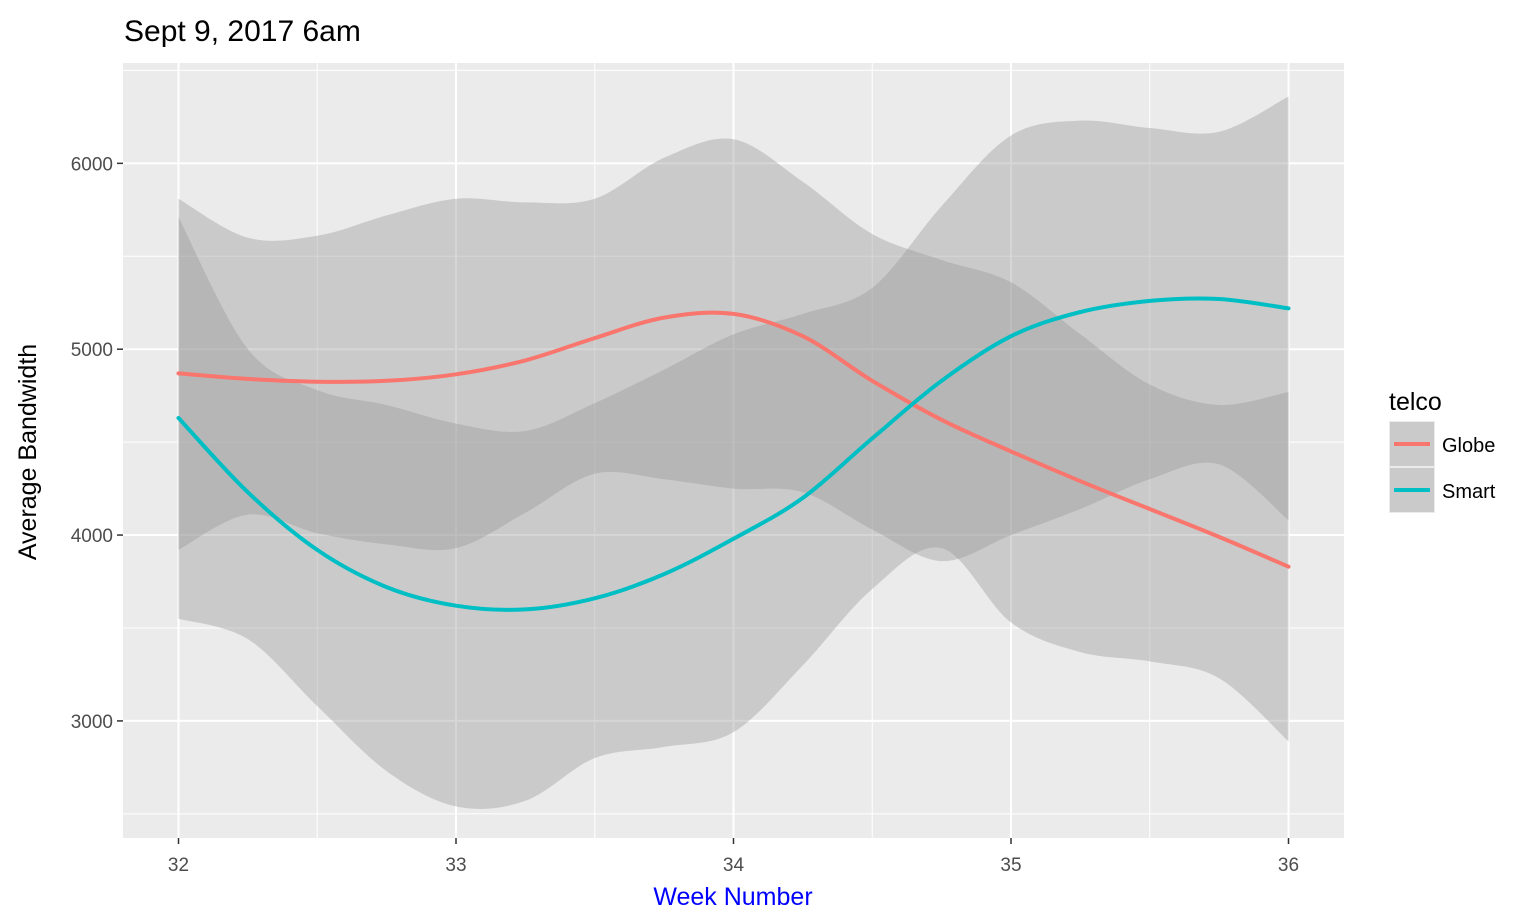 This screenshot has width=1536, height=921. Describe the element at coordinates (1415, 402) in the screenshot. I see `legend-title: telco` at that location.